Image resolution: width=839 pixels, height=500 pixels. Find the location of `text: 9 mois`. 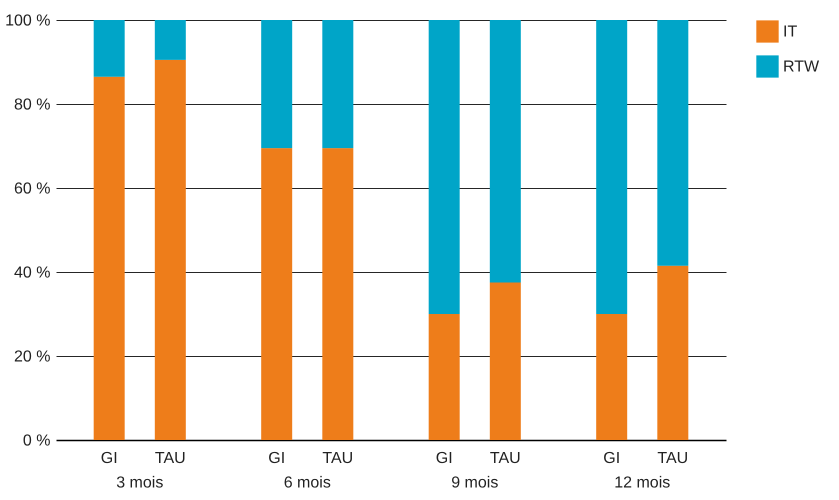

text: 9 mois is located at coordinates (474, 483).